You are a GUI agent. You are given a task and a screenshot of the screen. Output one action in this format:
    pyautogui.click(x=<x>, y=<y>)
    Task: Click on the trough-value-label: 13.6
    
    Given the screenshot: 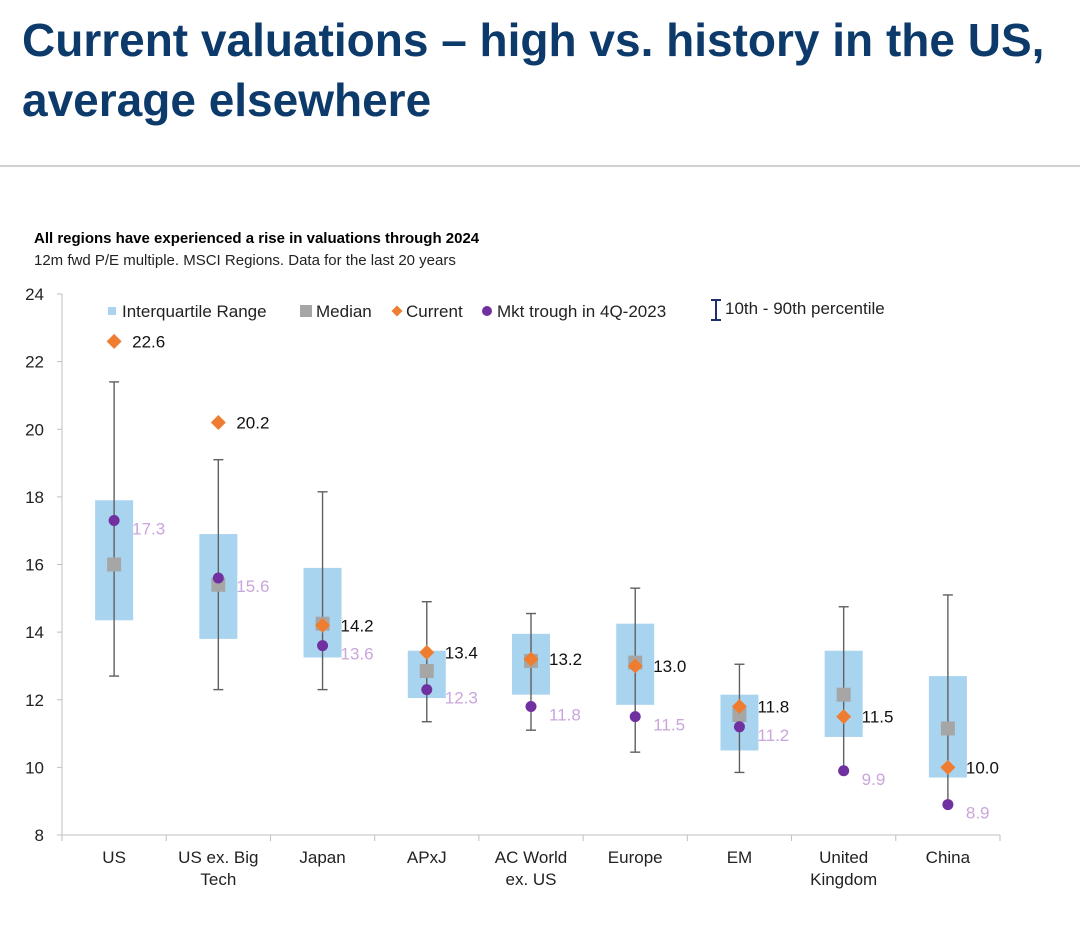 What is the action you would take?
    pyautogui.click(x=357, y=654)
    